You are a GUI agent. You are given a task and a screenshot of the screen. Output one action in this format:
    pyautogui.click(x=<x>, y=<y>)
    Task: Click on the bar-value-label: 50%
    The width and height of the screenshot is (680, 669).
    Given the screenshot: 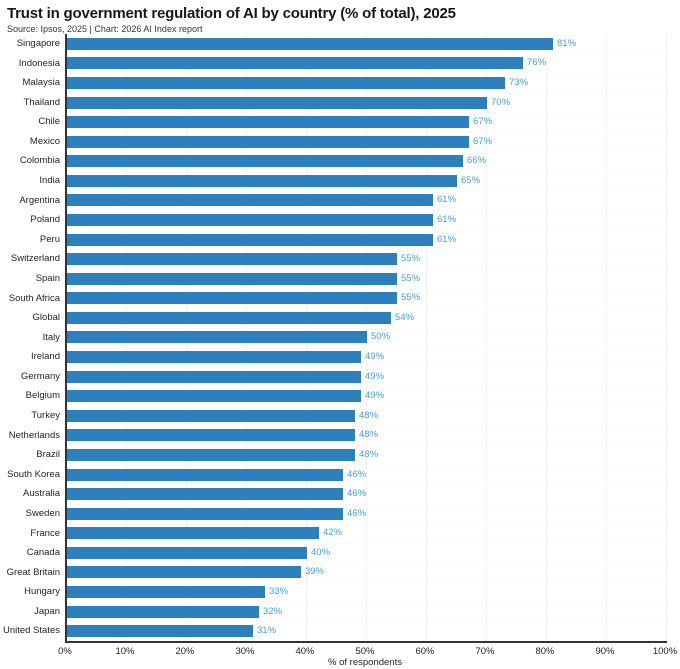 What is the action you would take?
    pyautogui.click(x=381, y=337)
    